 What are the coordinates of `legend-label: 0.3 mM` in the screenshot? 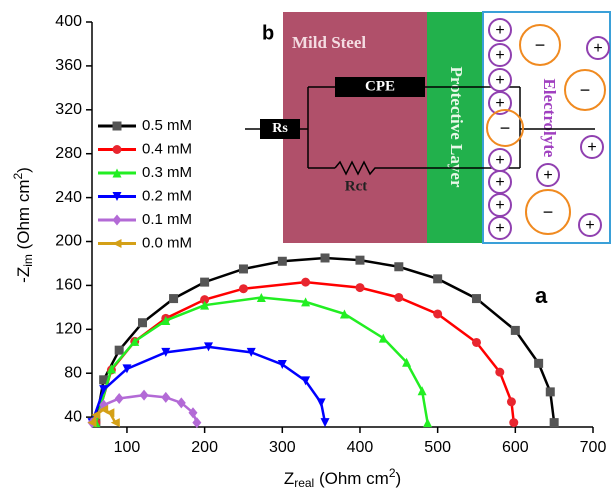 It's located at (167, 172).